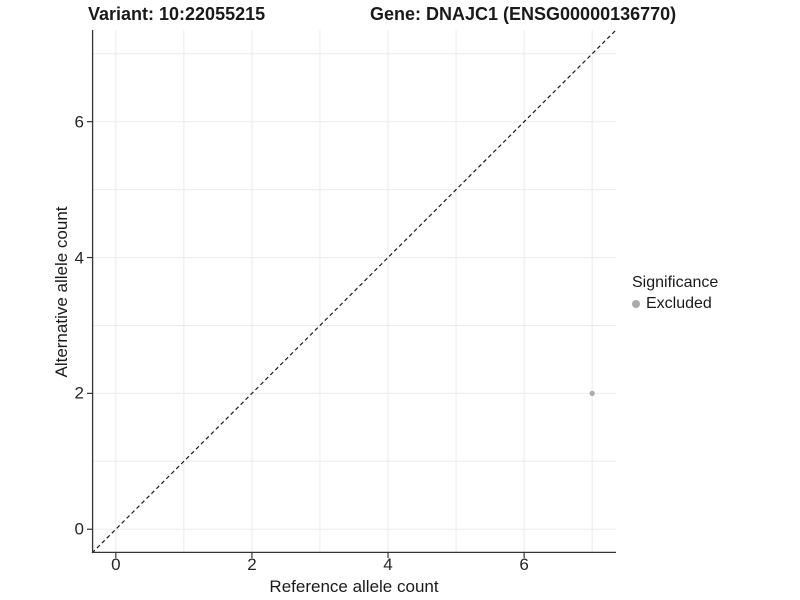 This screenshot has height=600, width=800. Describe the element at coordinates (61, 292) in the screenshot. I see `y-axis-title: Alternative allele count` at that location.